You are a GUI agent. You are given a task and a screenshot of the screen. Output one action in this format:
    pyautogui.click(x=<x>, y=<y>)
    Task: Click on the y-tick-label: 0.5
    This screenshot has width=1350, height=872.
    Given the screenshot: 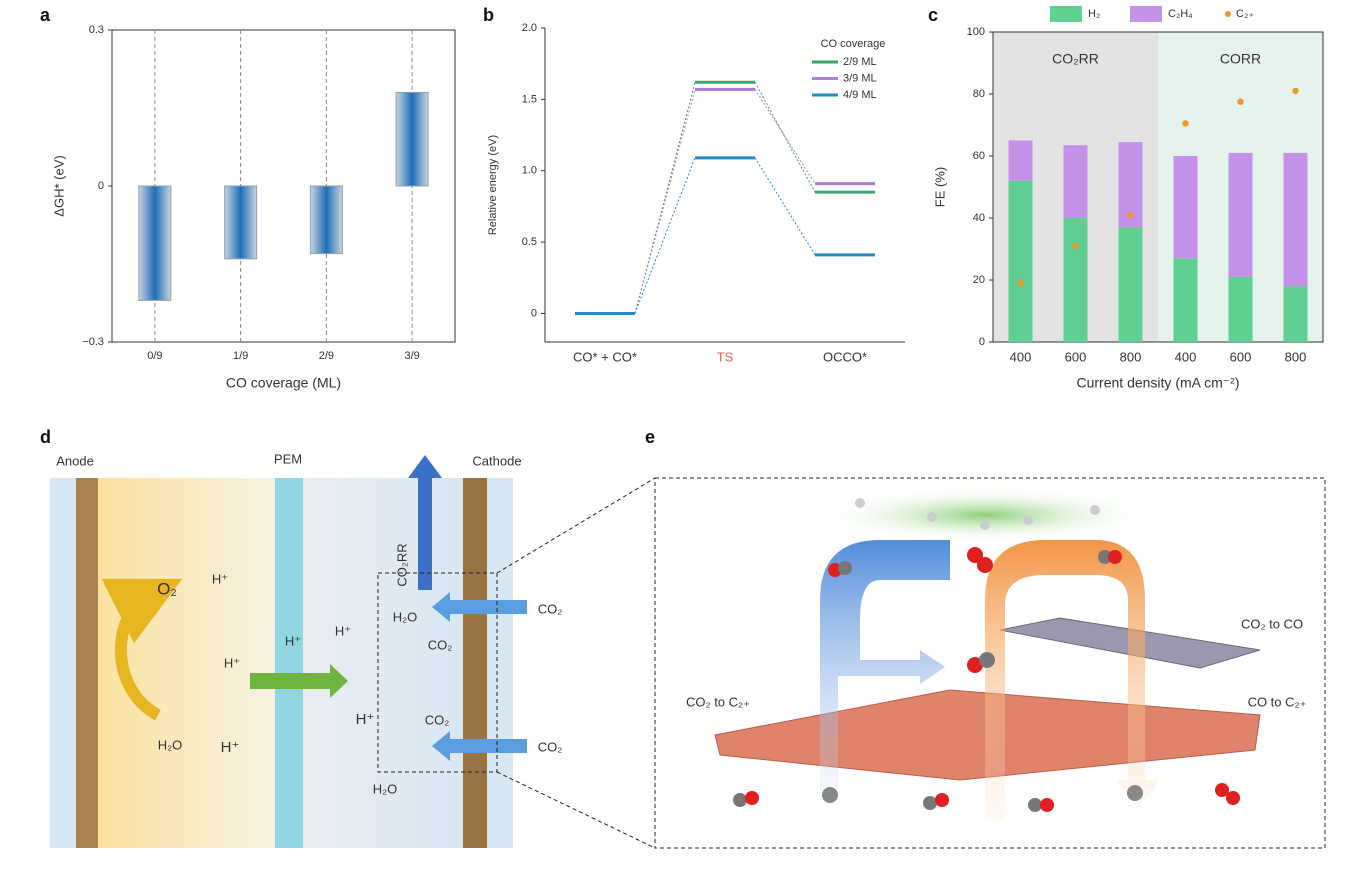 What is the action you would take?
    pyautogui.click(x=529, y=242)
    